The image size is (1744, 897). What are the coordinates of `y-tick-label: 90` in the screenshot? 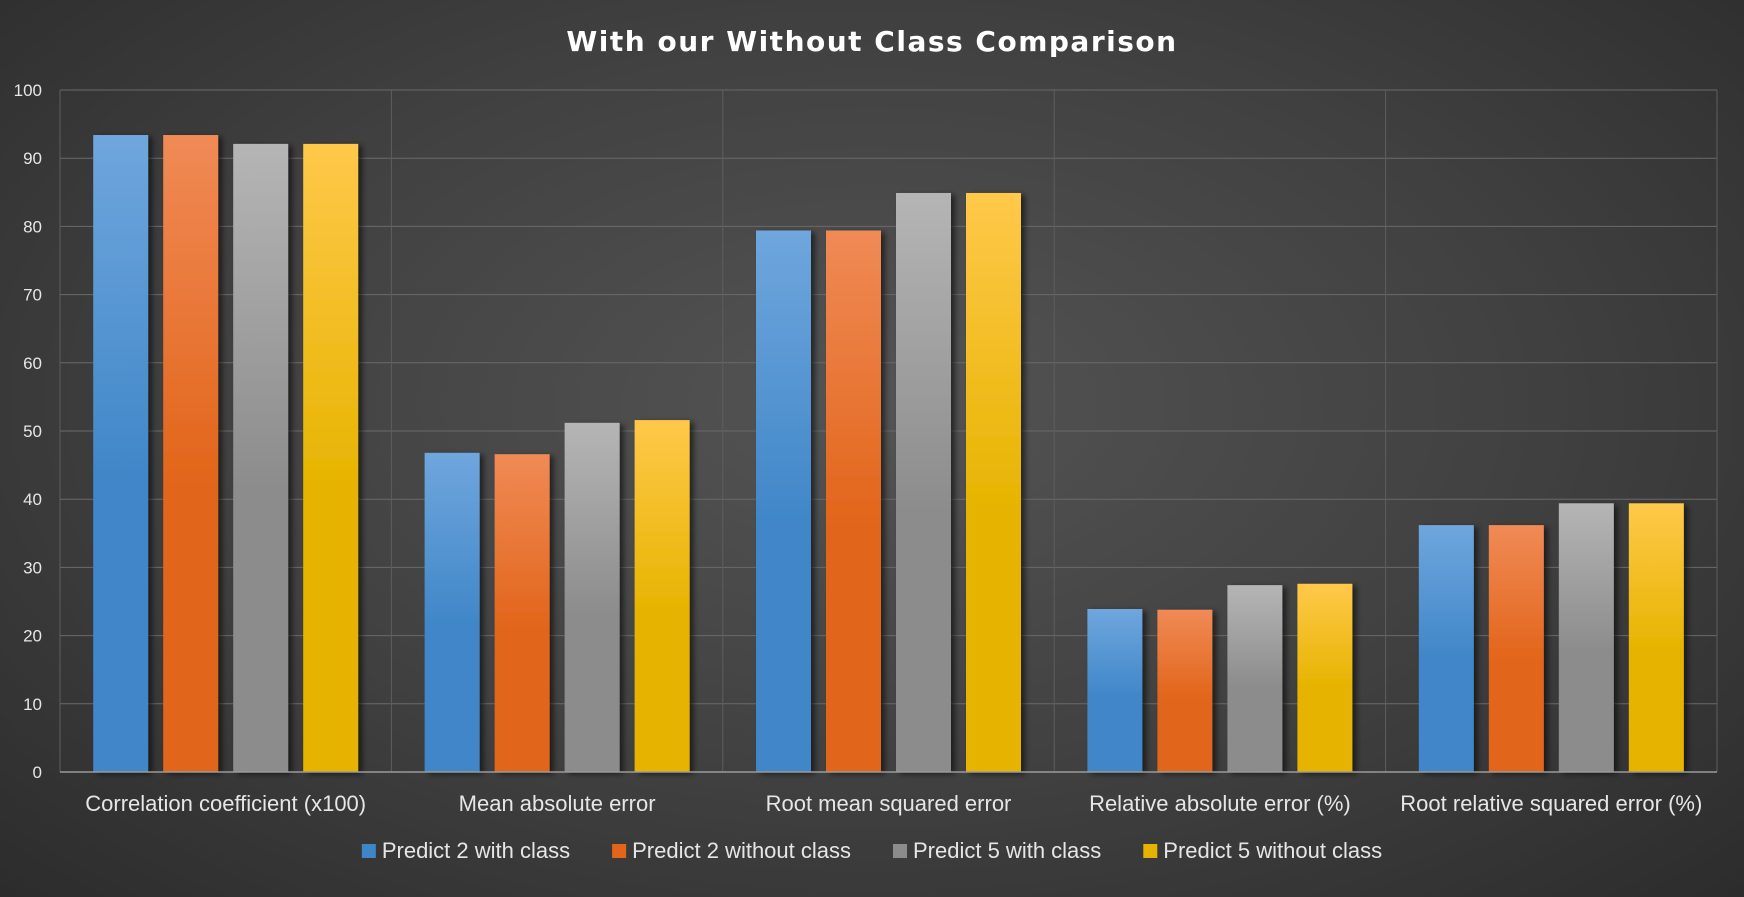 It's located at (32, 158).